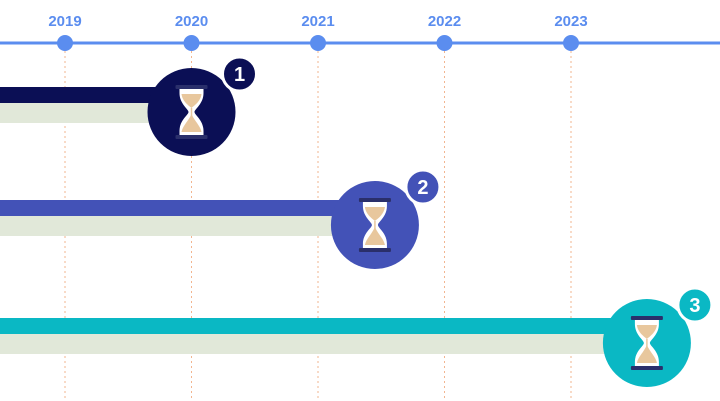 Image resolution: width=720 pixels, height=401 pixels. I want to click on year-label: 2019, so click(64, 21).